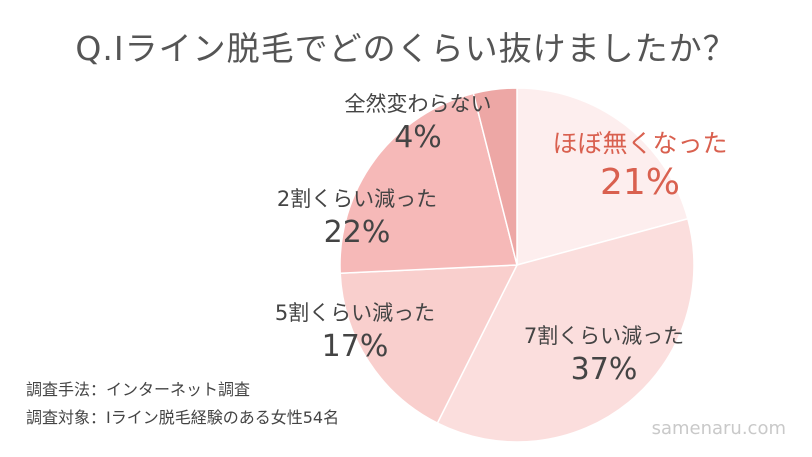  I want to click on survey-method: 調査手法：インターネット調査, so click(138, 389).